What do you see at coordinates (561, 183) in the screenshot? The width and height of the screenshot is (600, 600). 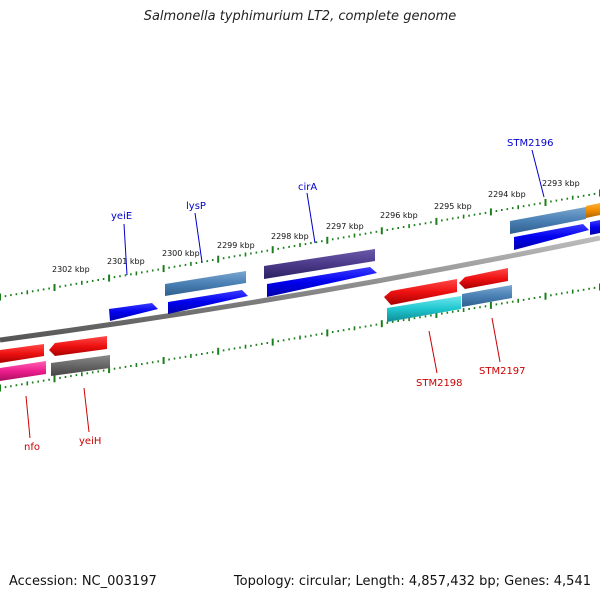 I see `kbp-label: 2293 kbp` at bounding box center [561, 183].